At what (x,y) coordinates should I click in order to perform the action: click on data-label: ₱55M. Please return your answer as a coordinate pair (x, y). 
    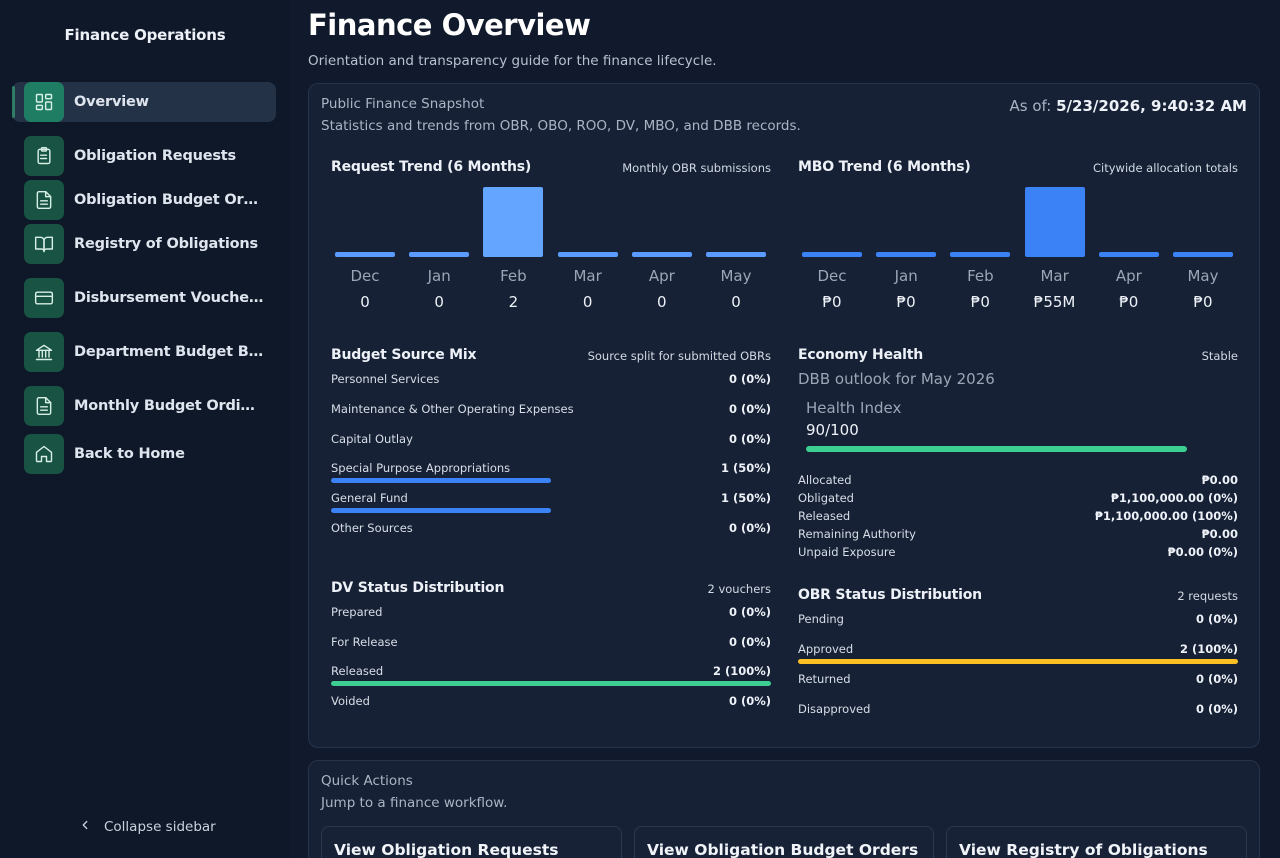
    Looking at the image, I should click on (1054, 302).